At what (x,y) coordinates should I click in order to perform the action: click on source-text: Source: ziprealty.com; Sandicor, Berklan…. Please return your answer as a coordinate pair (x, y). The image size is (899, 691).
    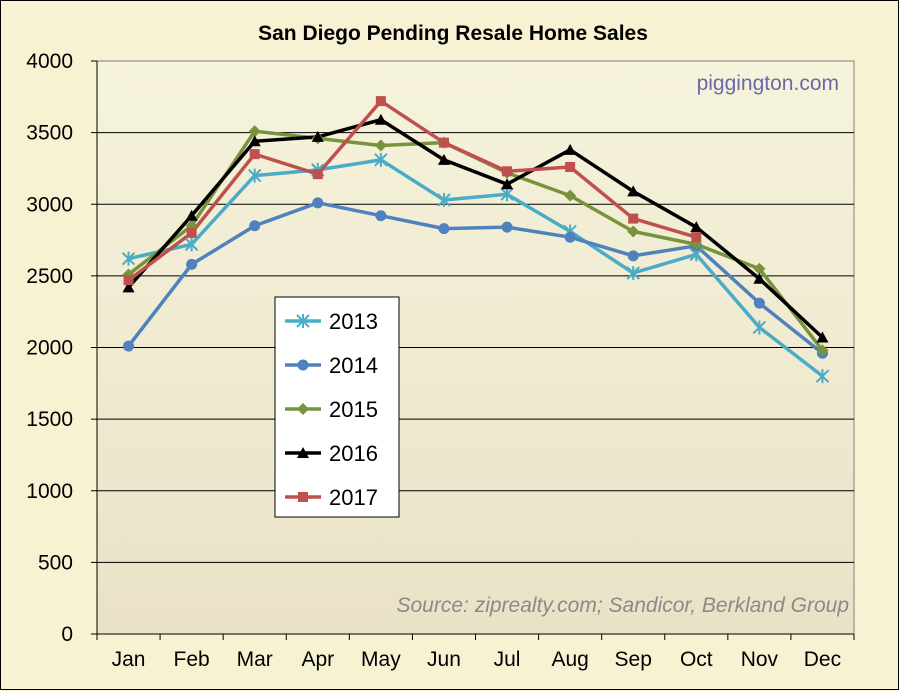
    Looking at the image, I should click on (623, 605).